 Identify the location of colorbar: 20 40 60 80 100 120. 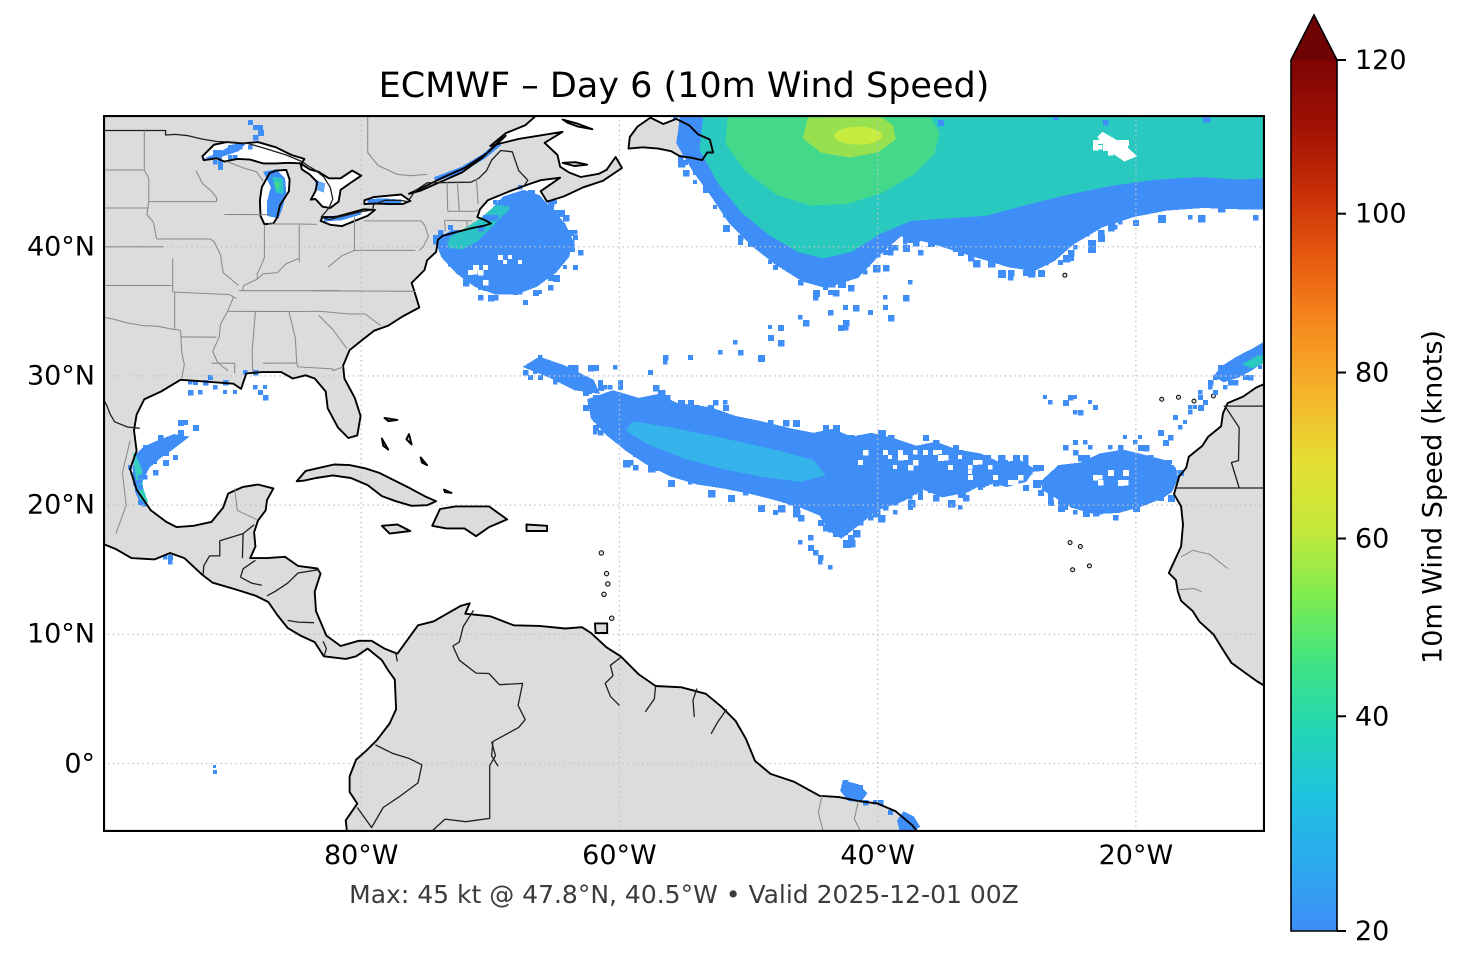
(1370, 482).